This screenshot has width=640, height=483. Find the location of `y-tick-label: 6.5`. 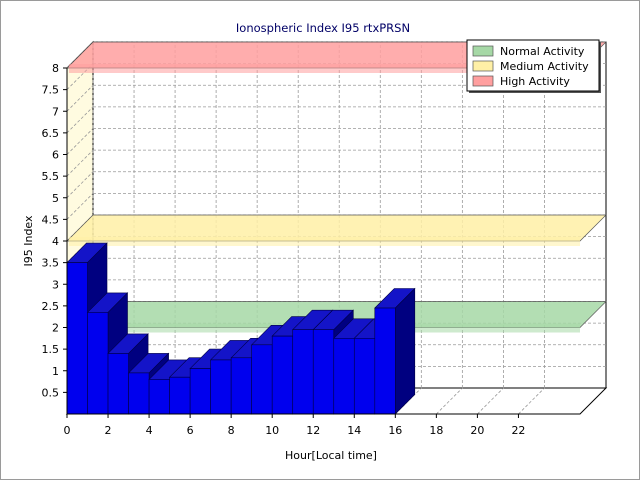

y-tick-label: 6.5 is located at coordinates (51, 133).